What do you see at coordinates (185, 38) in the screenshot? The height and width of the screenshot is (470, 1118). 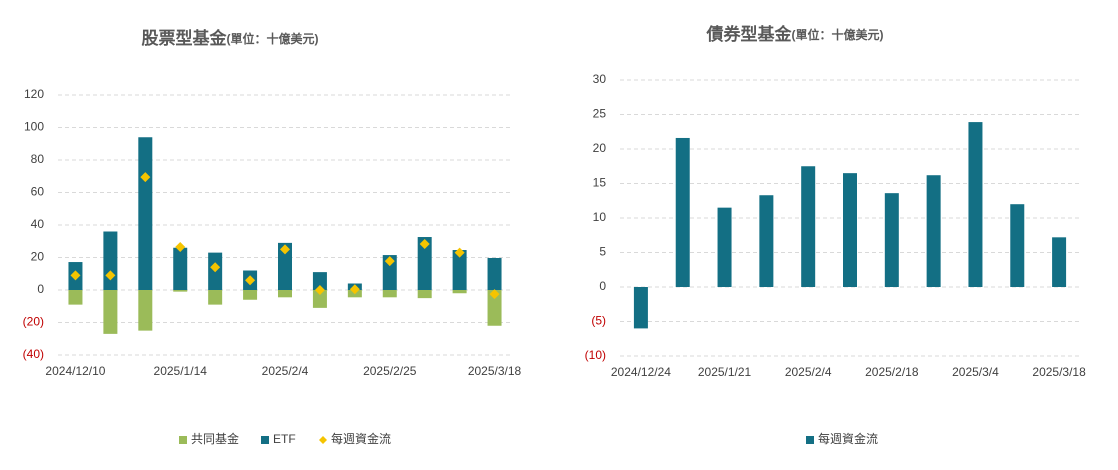 I see `chart-title-main: 股票型基金` at bounding box center [185, 38].